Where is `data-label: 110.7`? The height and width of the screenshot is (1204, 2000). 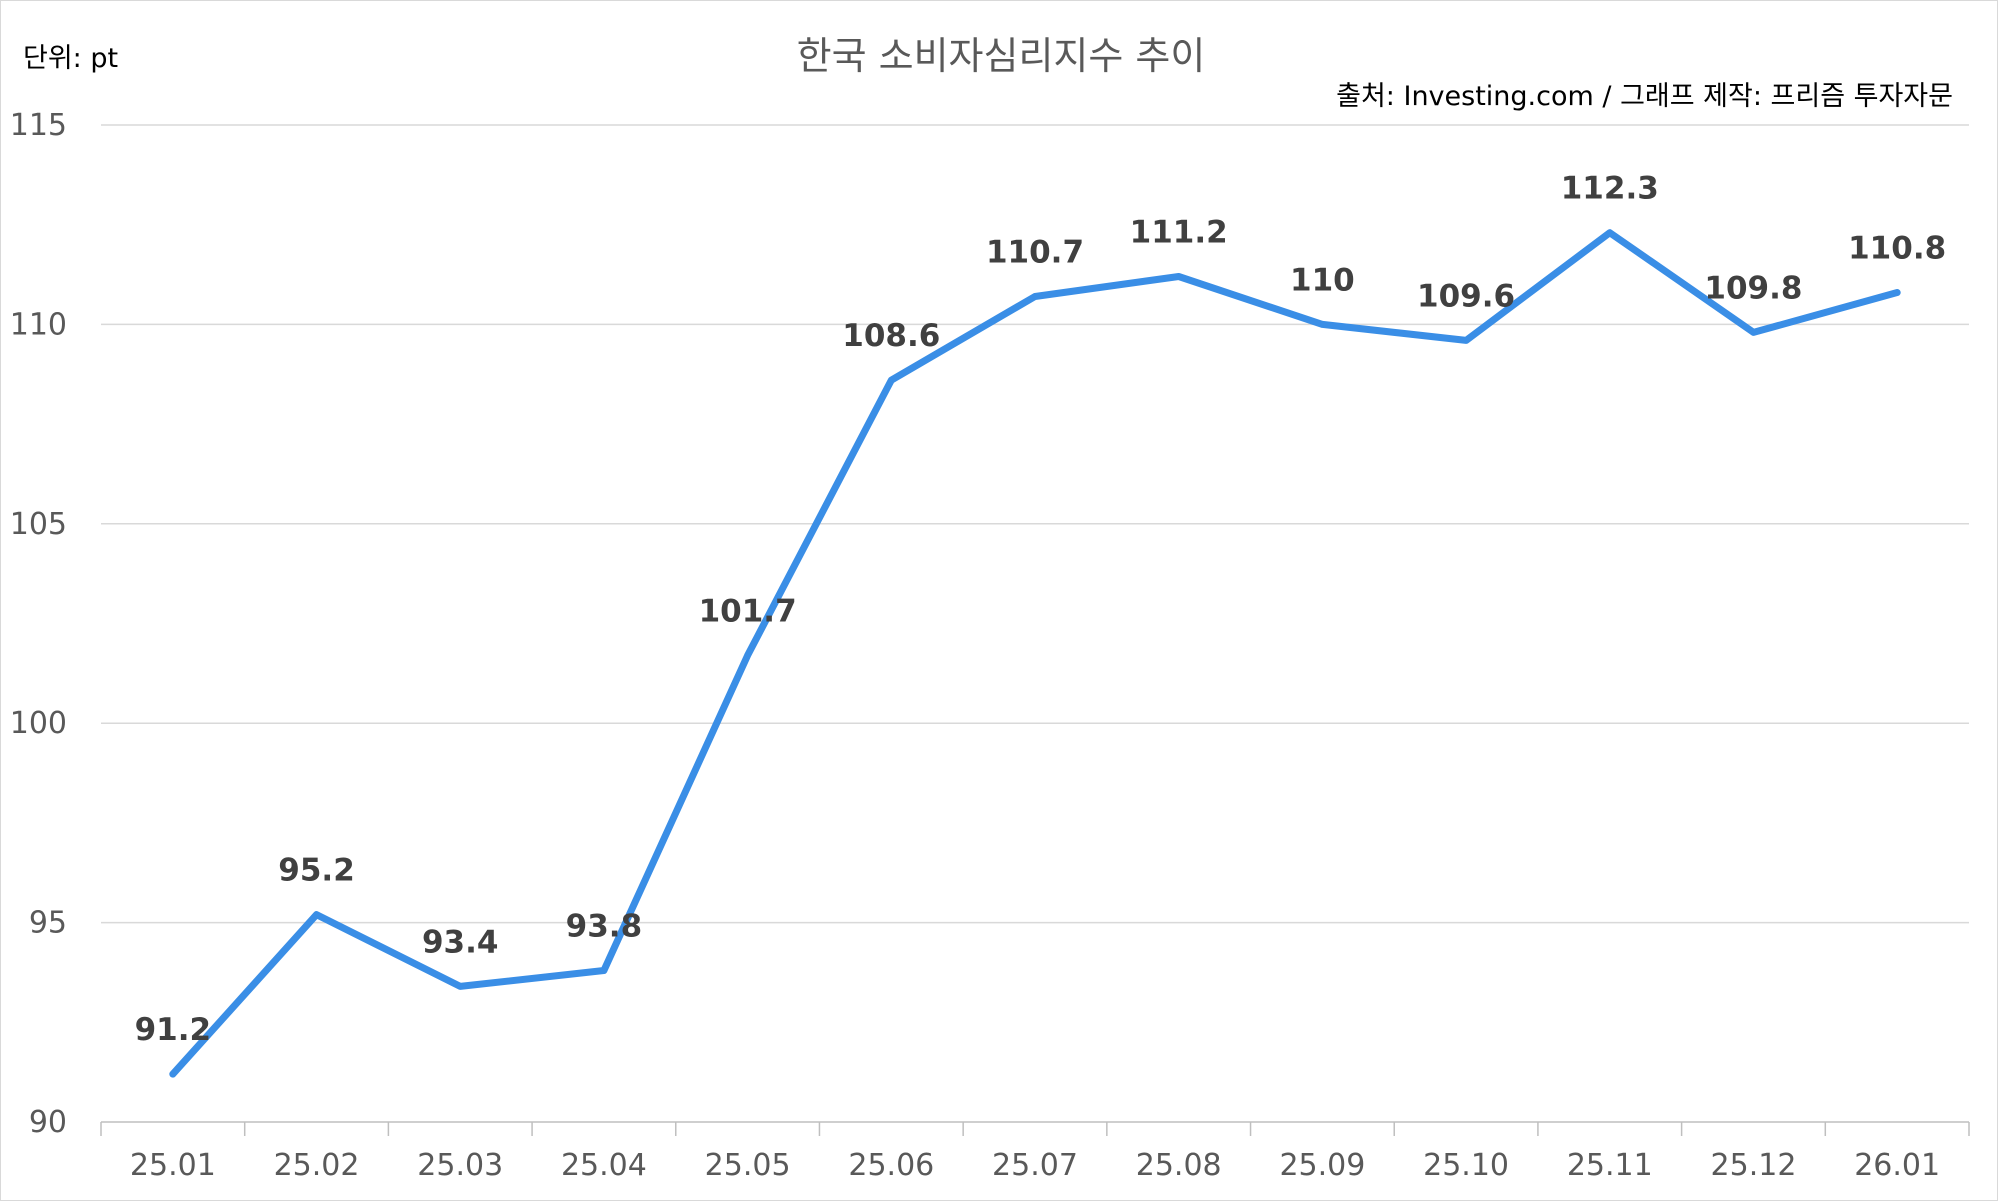 data-label: 110.7 is located at coordinates (1035, 252).